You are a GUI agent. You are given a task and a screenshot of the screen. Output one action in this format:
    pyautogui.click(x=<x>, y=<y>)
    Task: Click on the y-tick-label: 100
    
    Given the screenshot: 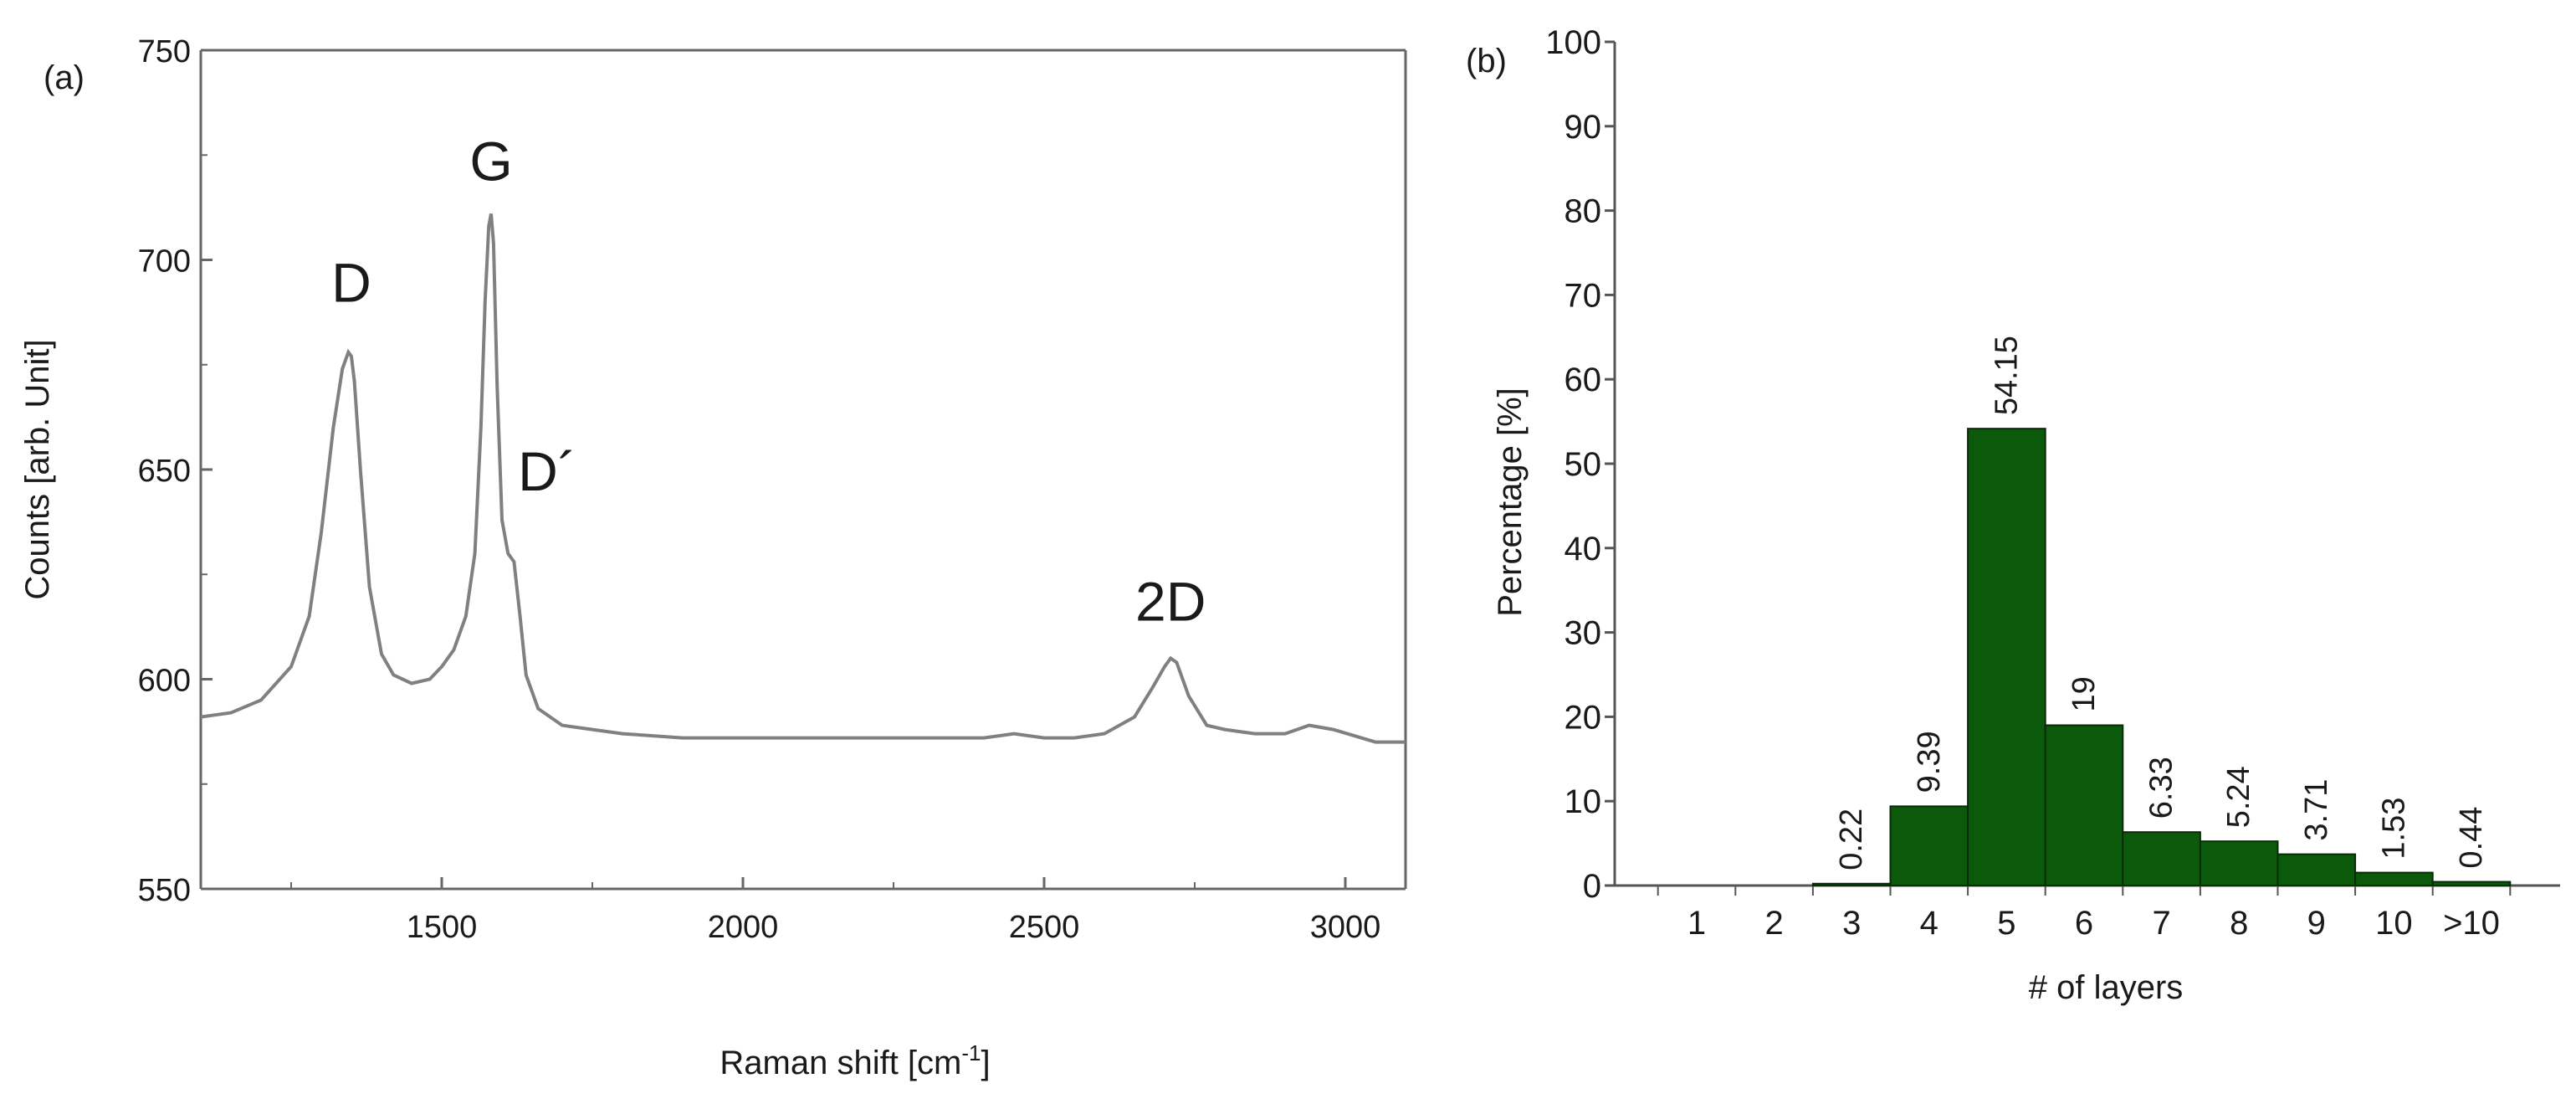 What is the action you would take?
    pyautogui.click(x=1573, y=42)
    